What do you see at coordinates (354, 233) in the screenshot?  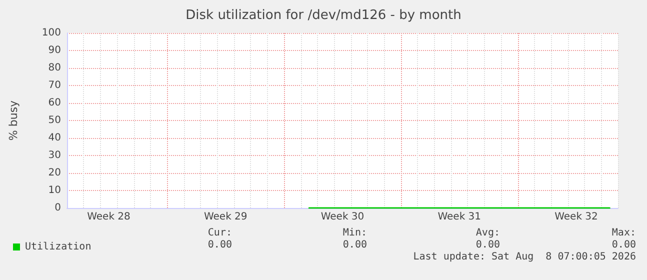 I see `text: Min:` at bounding box center [354, 233].